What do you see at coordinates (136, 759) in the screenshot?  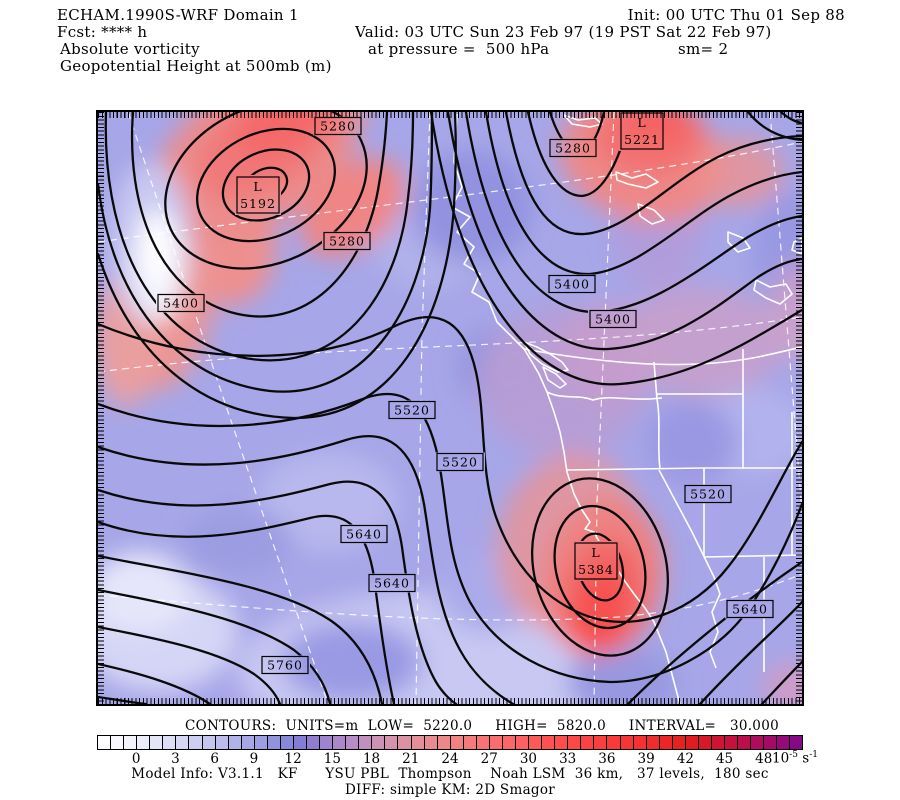 I see `colorbar-tick-label: 0` at bounding box center [136, 759].